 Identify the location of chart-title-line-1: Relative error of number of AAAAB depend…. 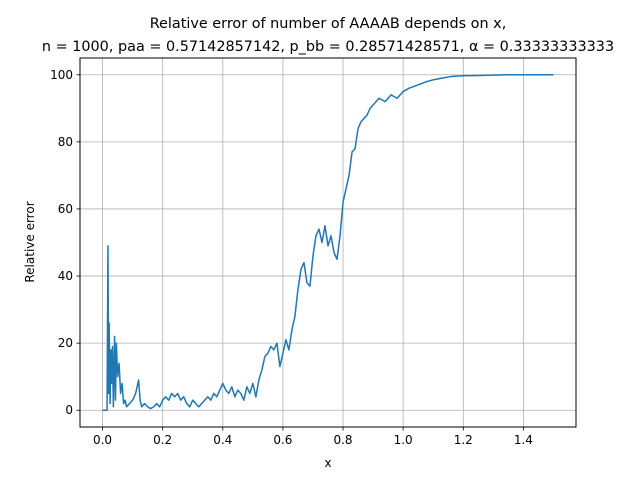
(328, 24).